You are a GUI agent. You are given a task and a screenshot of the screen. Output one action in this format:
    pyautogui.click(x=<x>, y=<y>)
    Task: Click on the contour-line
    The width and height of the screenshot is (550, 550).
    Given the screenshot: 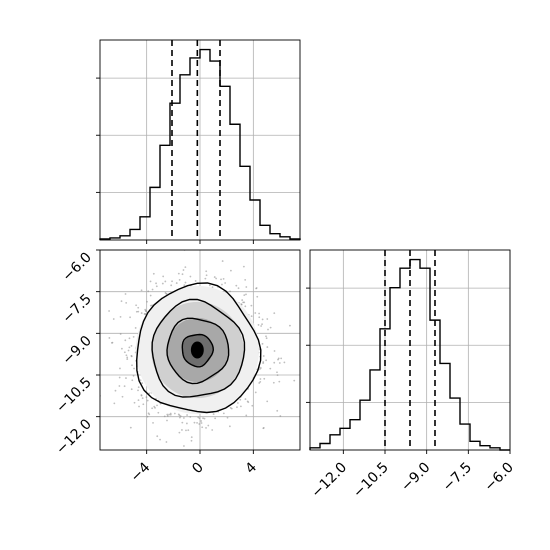 What is the action you would take?
    pyautogui.click(x=198, y=350)
    